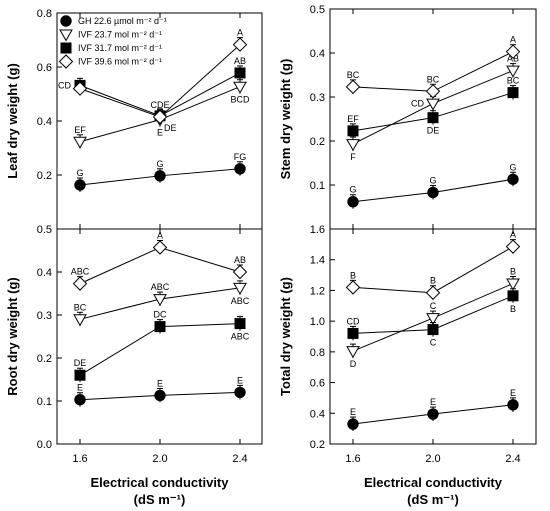 This screenshot has width=550, height=511. I want to click on series-diamond: BC BC A, so click(433, 67).